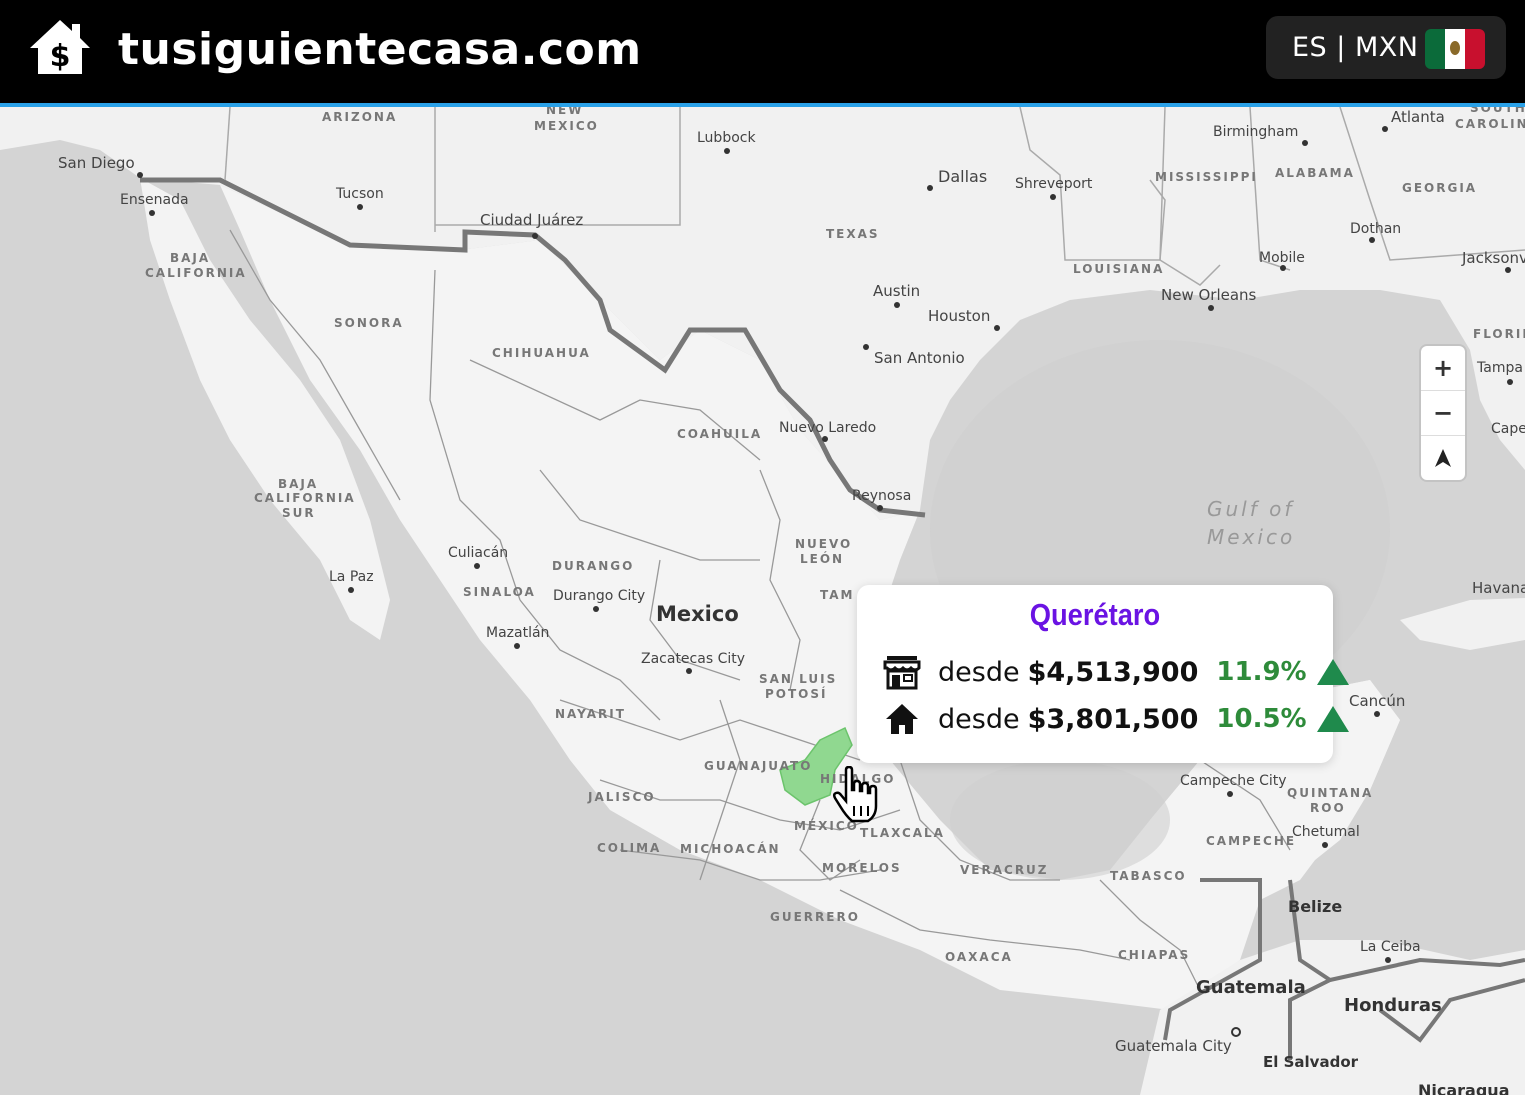 The width and height of the screenshot is (1525, 1095). I want to click on city-label: Cancún, so click(1377, 701).